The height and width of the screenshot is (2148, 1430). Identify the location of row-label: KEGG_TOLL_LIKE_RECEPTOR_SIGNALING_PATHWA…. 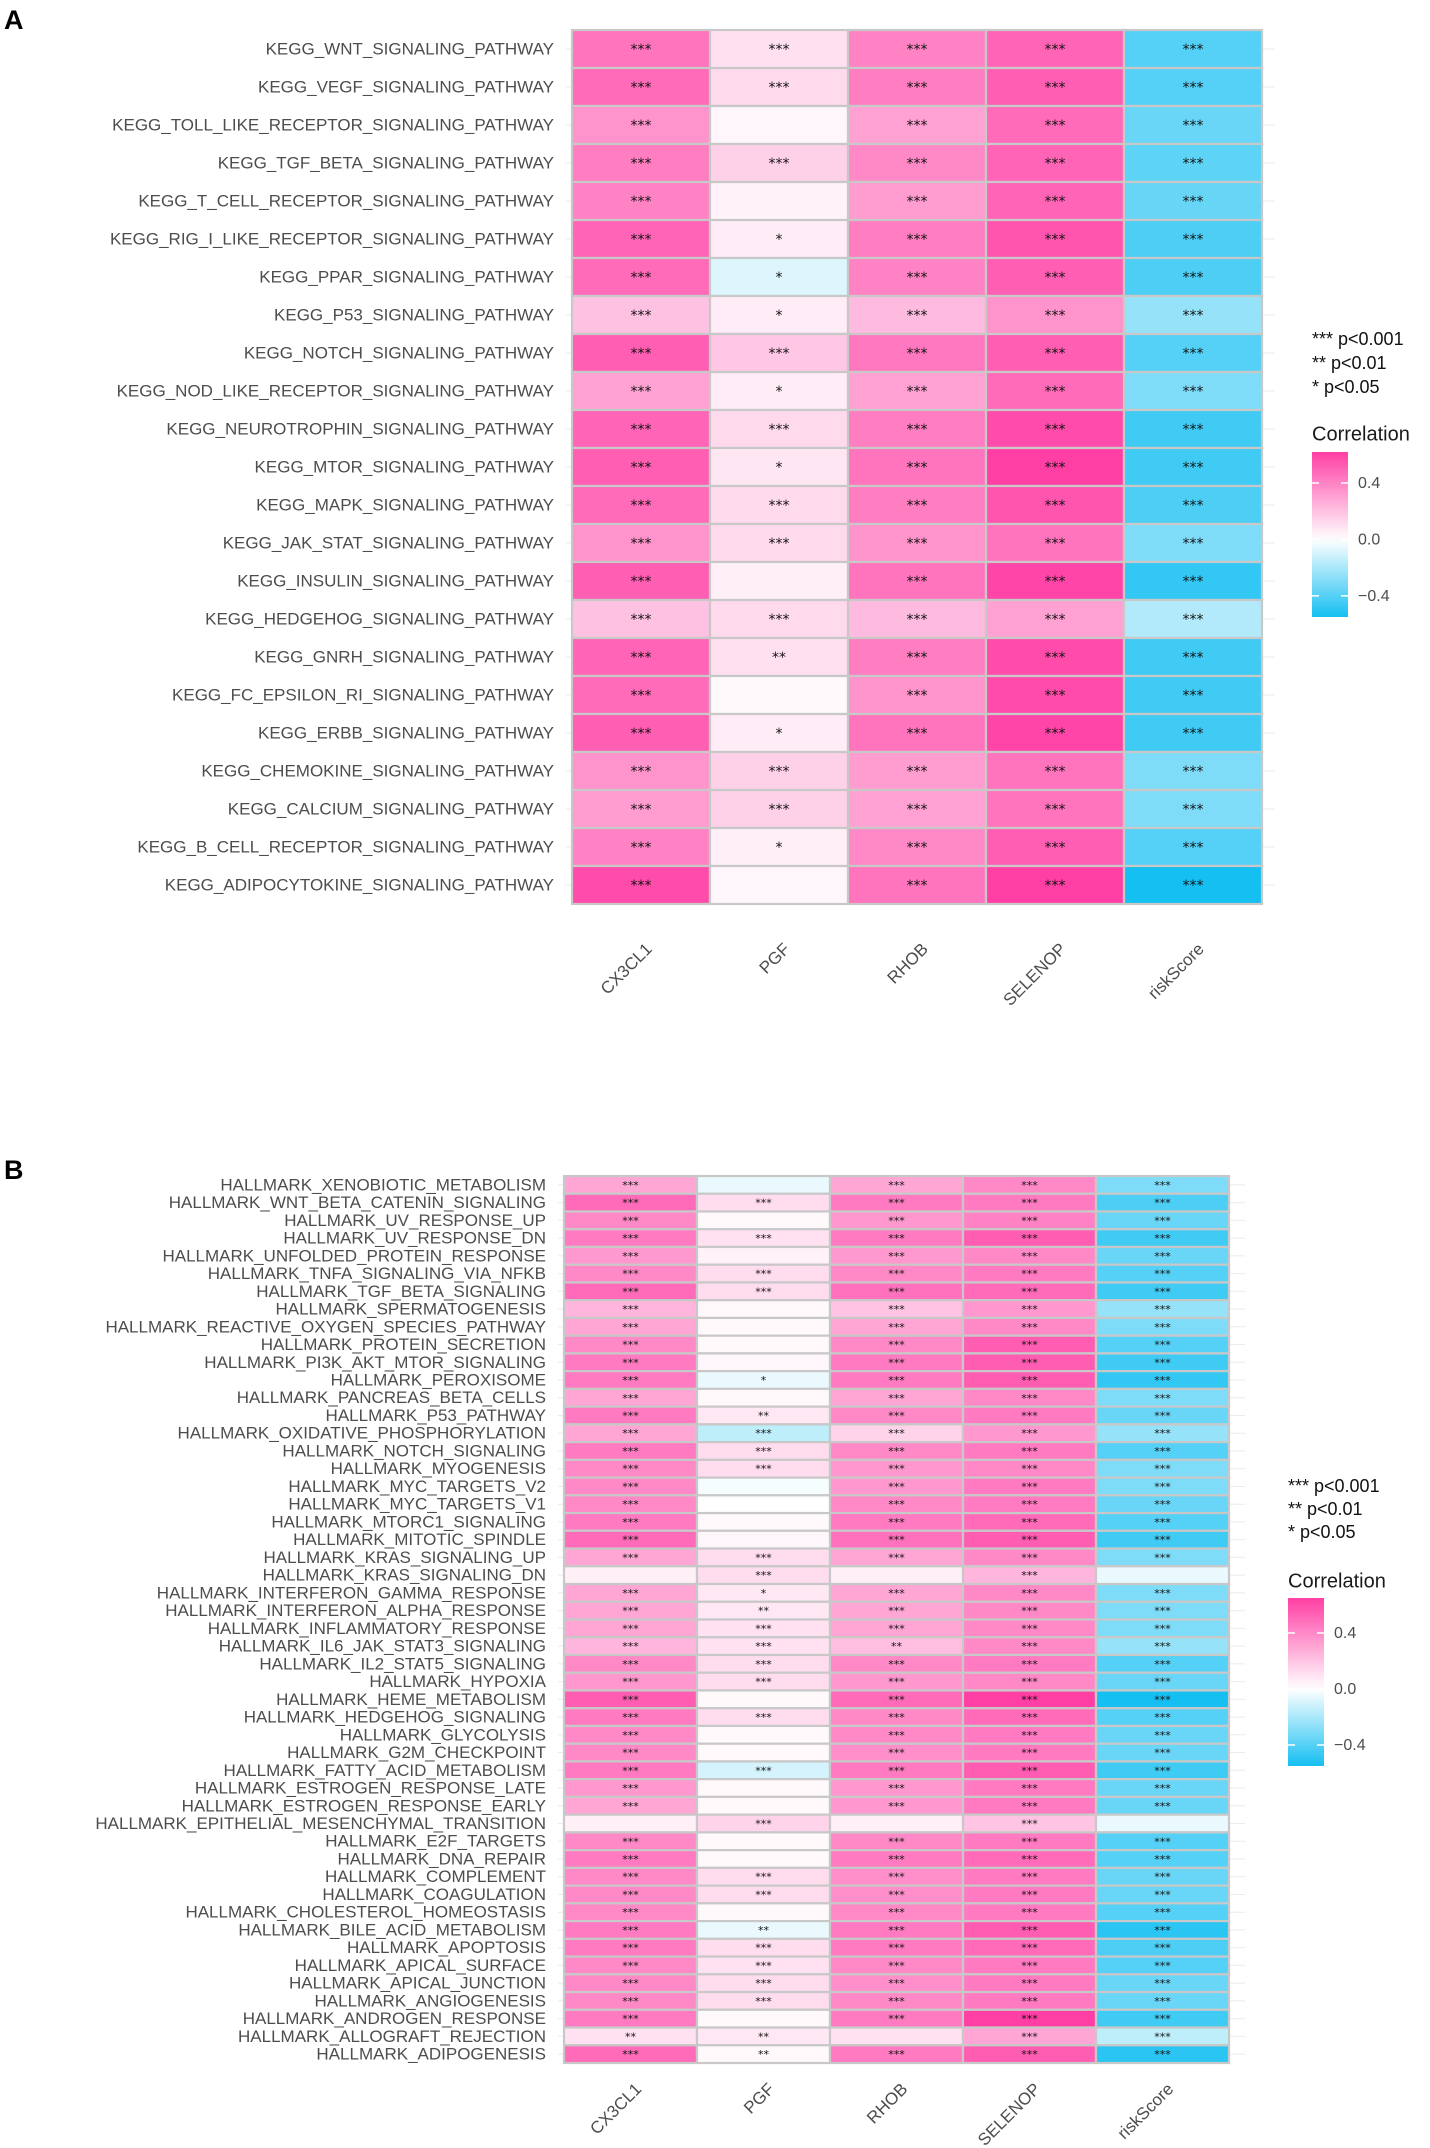
(333, 124).